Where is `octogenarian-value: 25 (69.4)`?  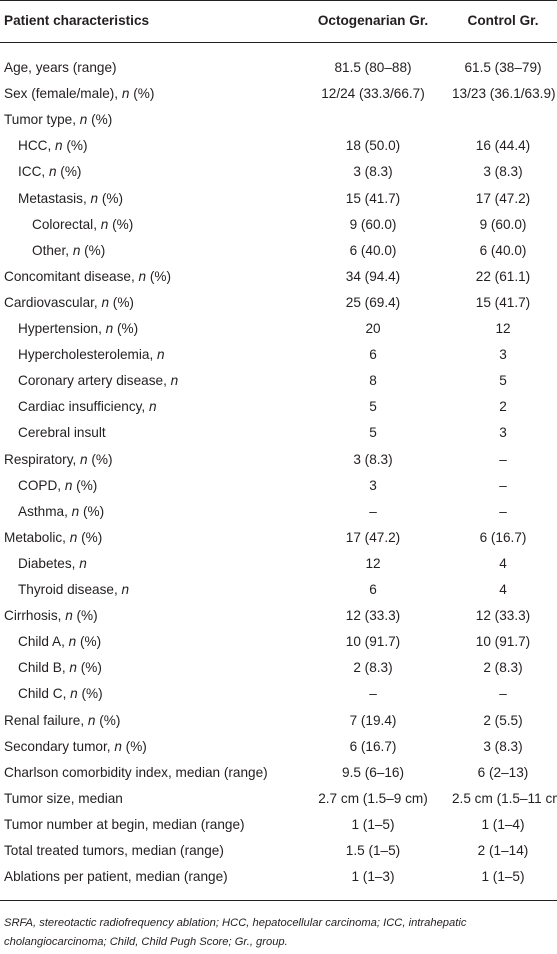
octogenarian-value: 25 (69.4) is located at coordinates (373, 302).